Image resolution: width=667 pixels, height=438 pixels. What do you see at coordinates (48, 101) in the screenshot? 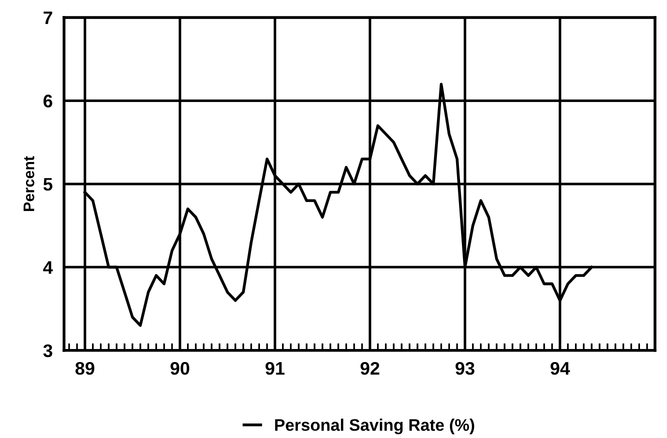
I see `y-tick-label: 6` at bounding box center [48, 101].